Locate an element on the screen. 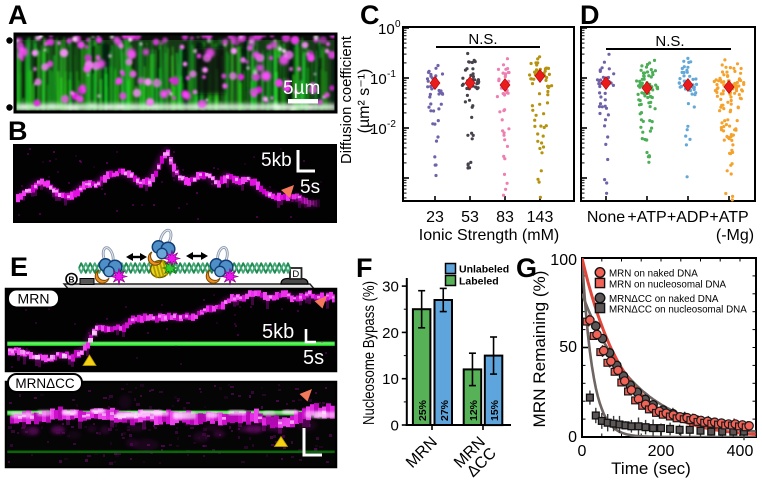 Image resolution: width=762 pixels, height=487 pixels. svg-text: 25% is located at coordinates (423, 410).